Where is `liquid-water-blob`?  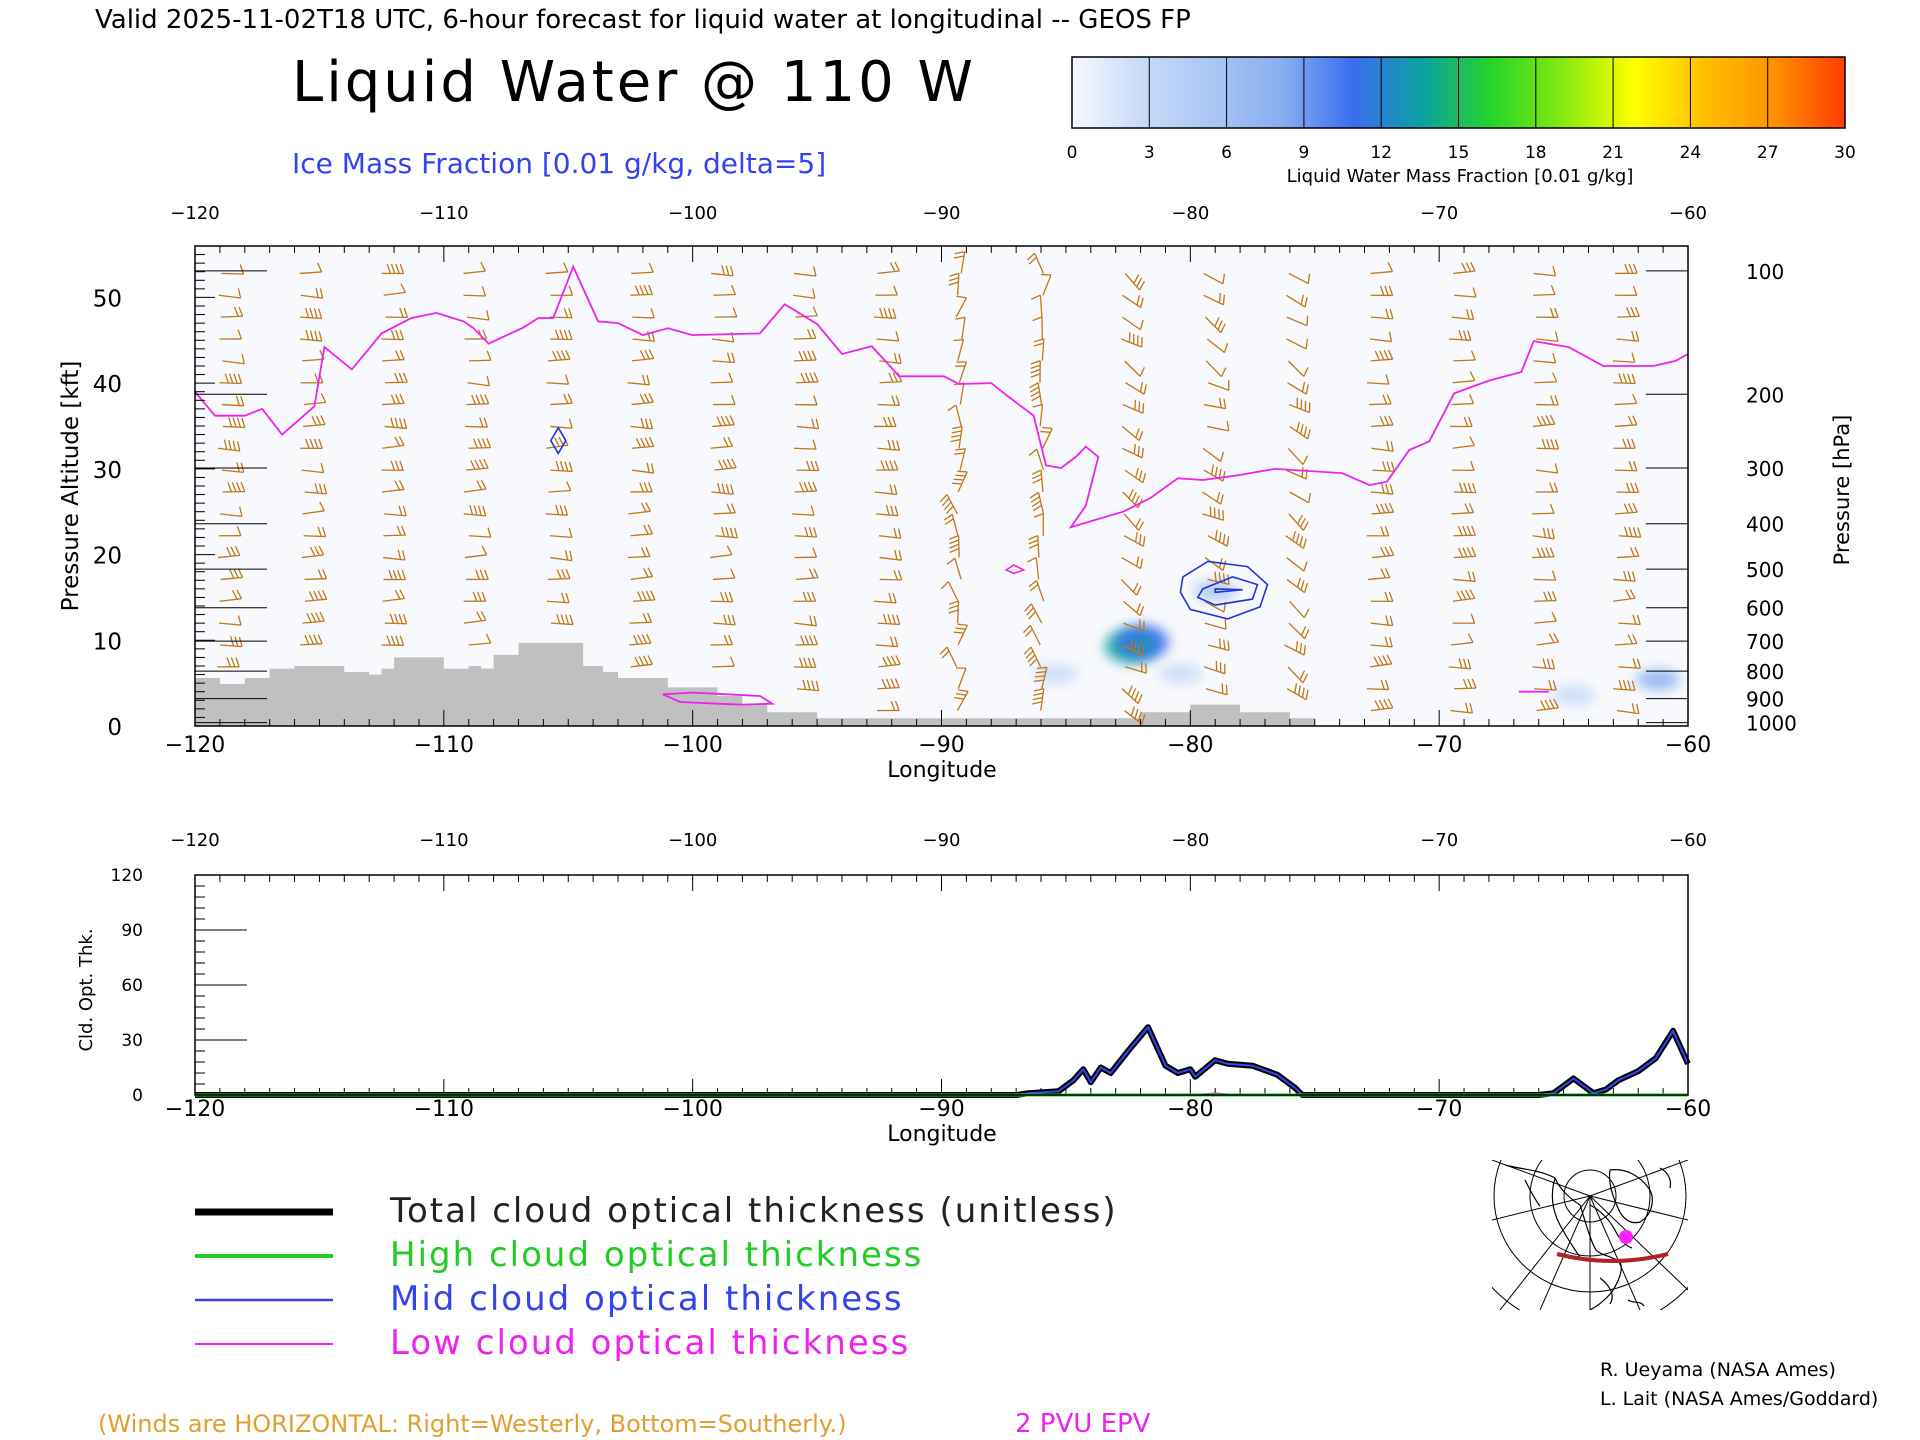
liquid-water-blob is located at coordinates (1055, 673).